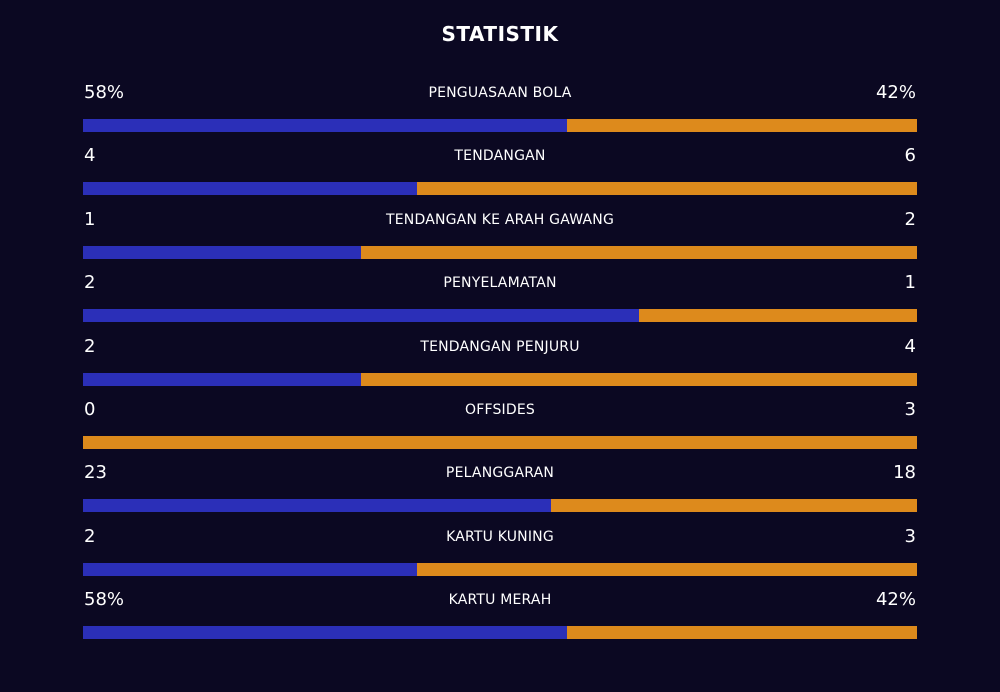 This screenshot has width=1000, height=692. I want to click on stat-label: PENYELAMATAN, so click(500, 283).